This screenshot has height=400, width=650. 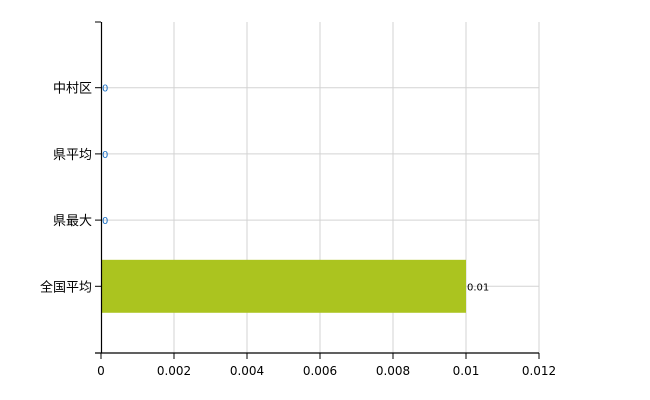 I want to click on category-label: 県平均, so click(x=72, y=155).